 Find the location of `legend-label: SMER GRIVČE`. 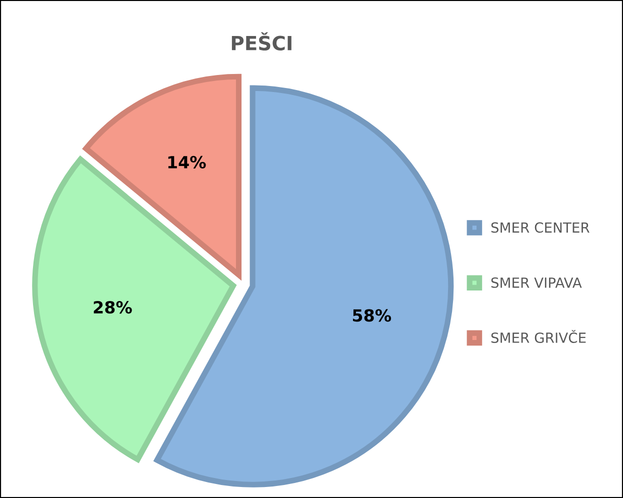

legend-label: SMER GRIVČE is located at coordinates (538, 336).